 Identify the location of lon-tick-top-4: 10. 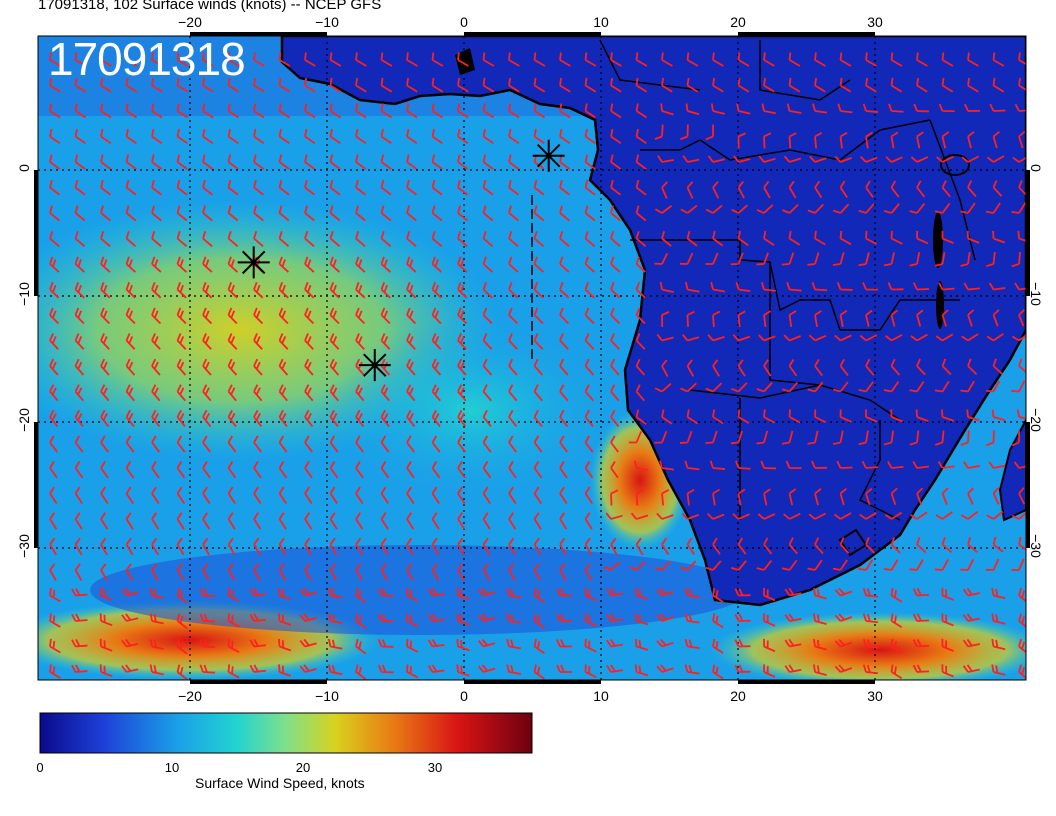
(601, 22).